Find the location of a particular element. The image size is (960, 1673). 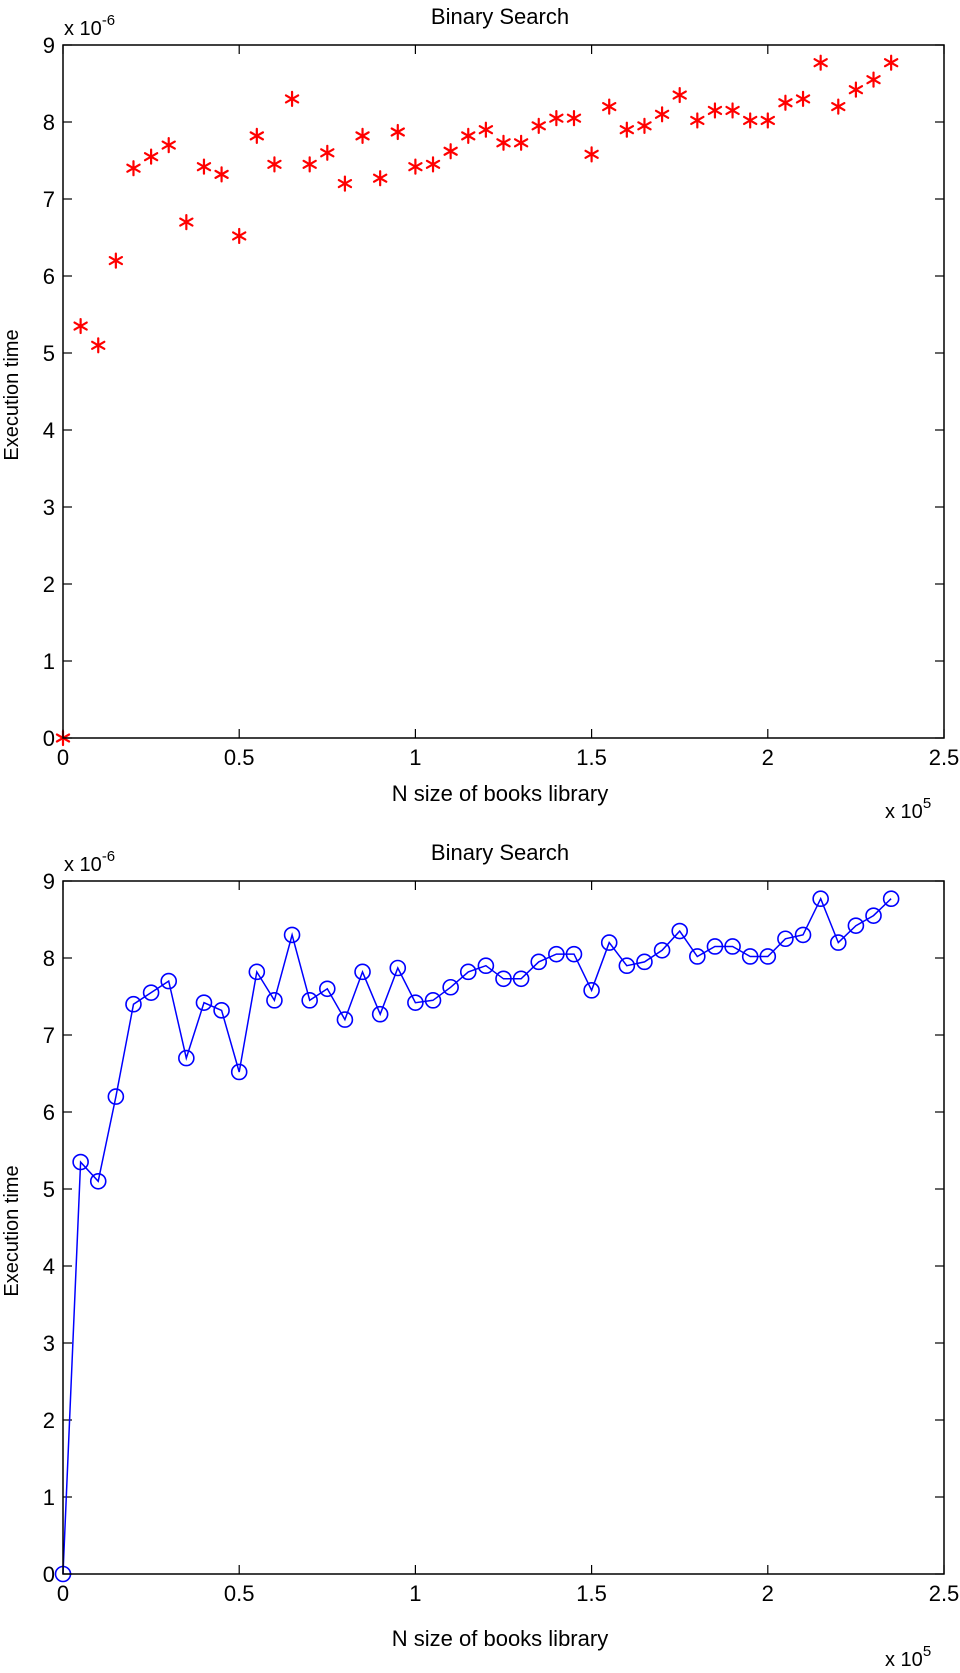

x-tick-label: 2.5 is located at coordinates (944, 757).